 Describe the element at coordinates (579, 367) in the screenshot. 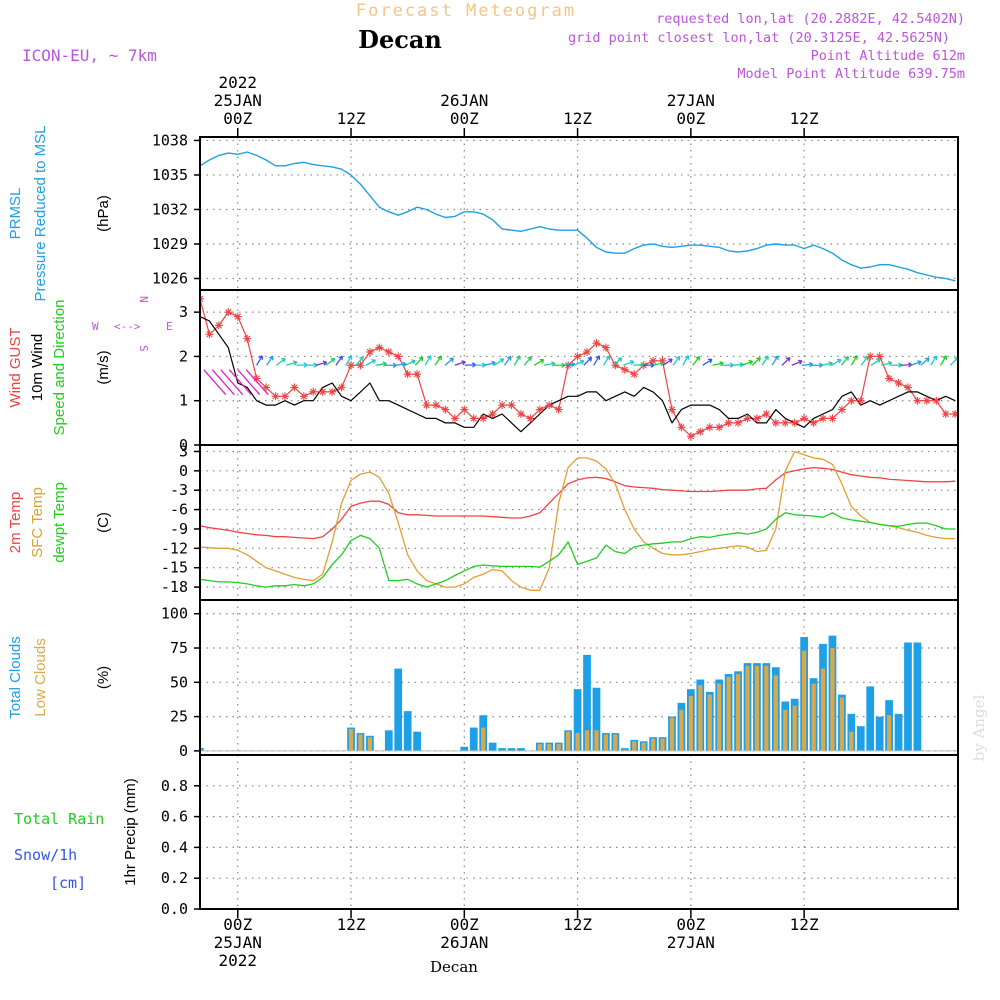

I see `panel-frame-wind` at that location.